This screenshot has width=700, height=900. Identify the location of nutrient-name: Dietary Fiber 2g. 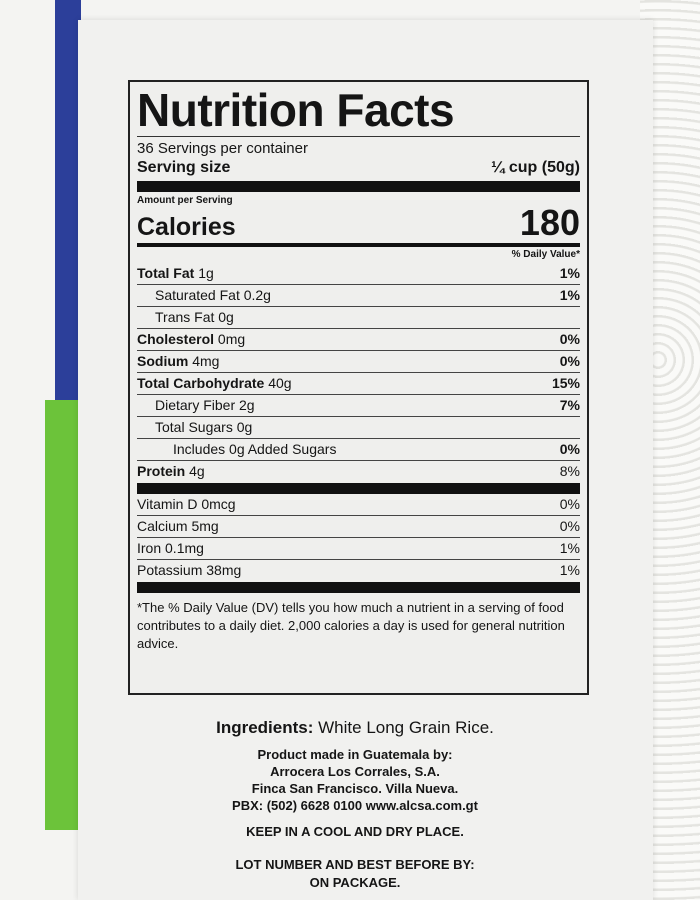
(205, 405).